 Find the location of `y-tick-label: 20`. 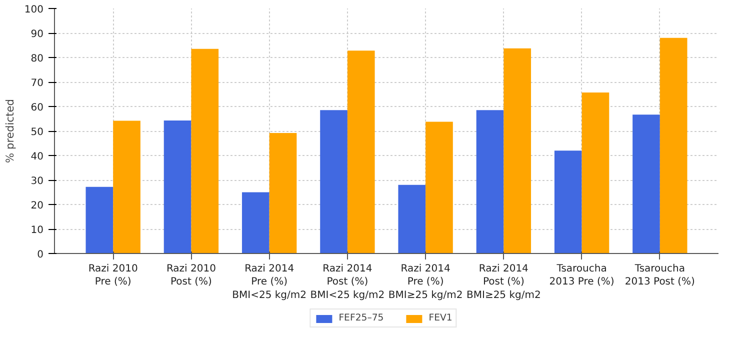

y-tick-label: 20 is located at coordinates (37, 206).